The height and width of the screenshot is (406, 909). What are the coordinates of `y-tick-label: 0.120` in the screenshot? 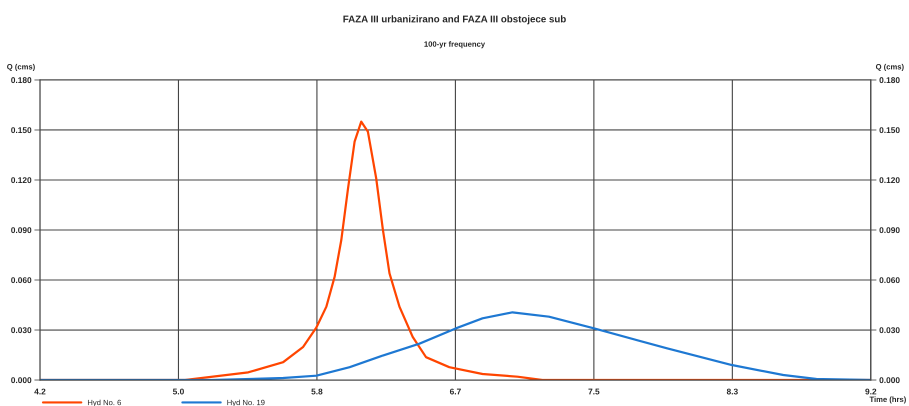 It's located at (21, 180).